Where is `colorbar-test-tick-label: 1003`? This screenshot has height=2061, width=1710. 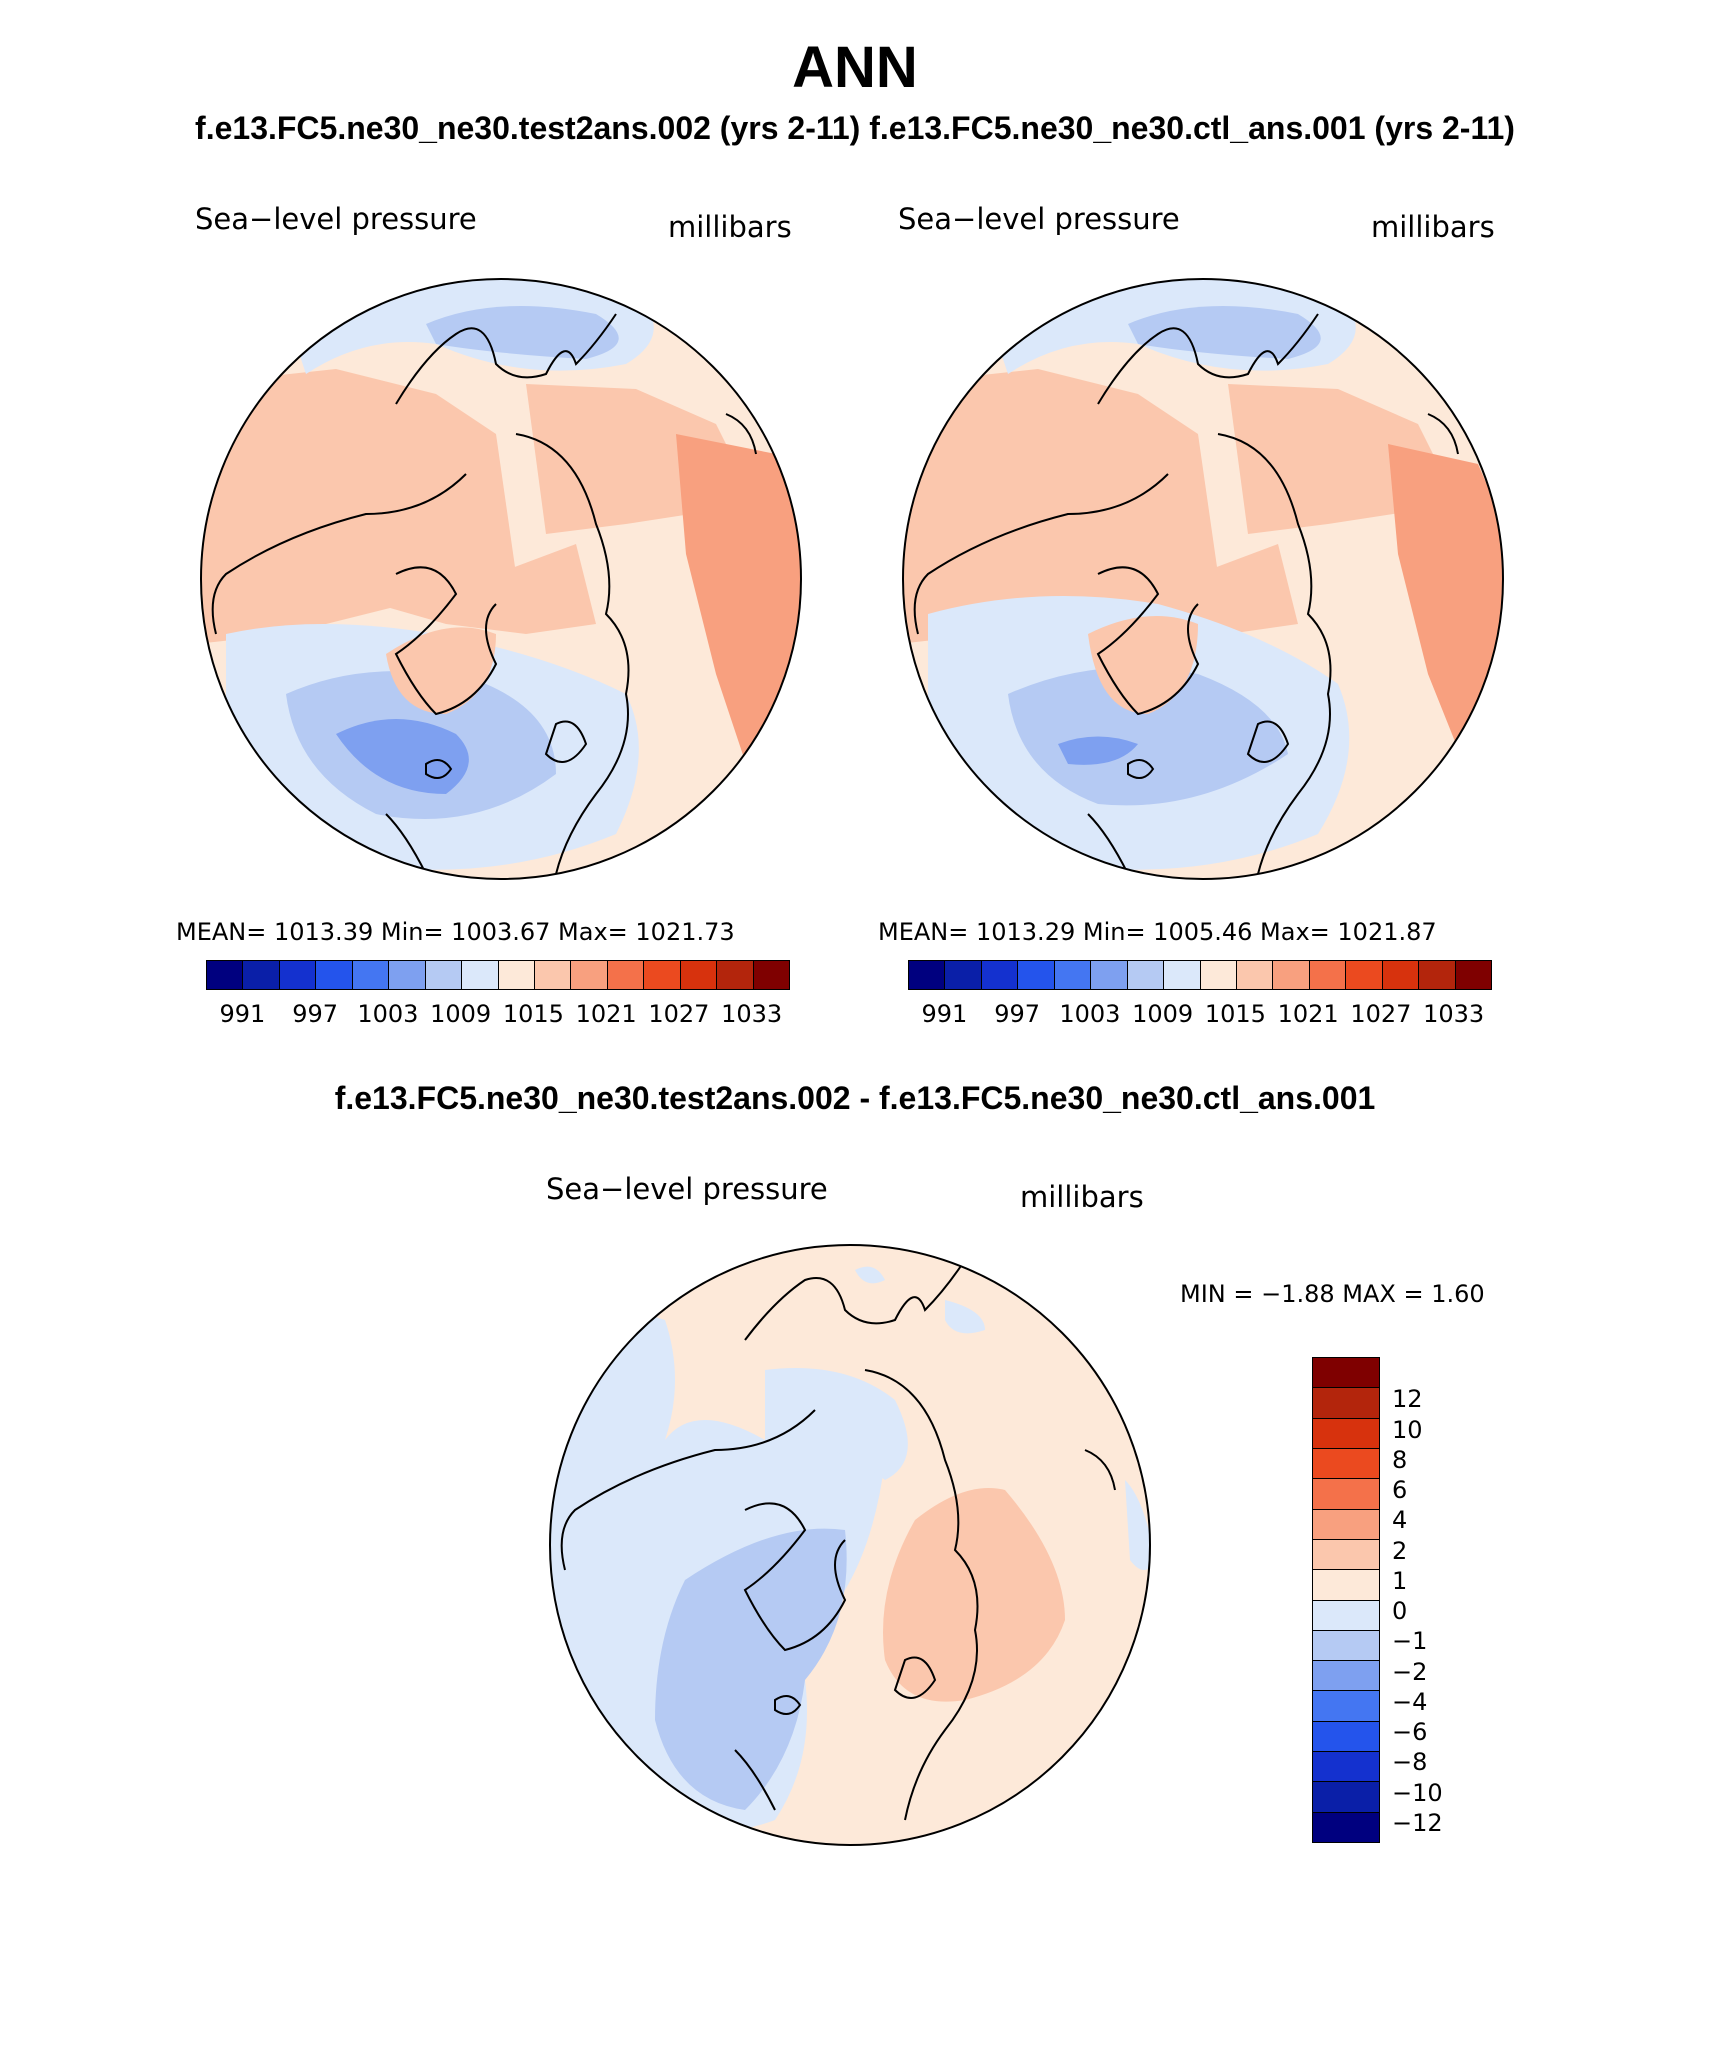 colorbar-test-tick-label: 1003 is located at coordinates (388, 1014).